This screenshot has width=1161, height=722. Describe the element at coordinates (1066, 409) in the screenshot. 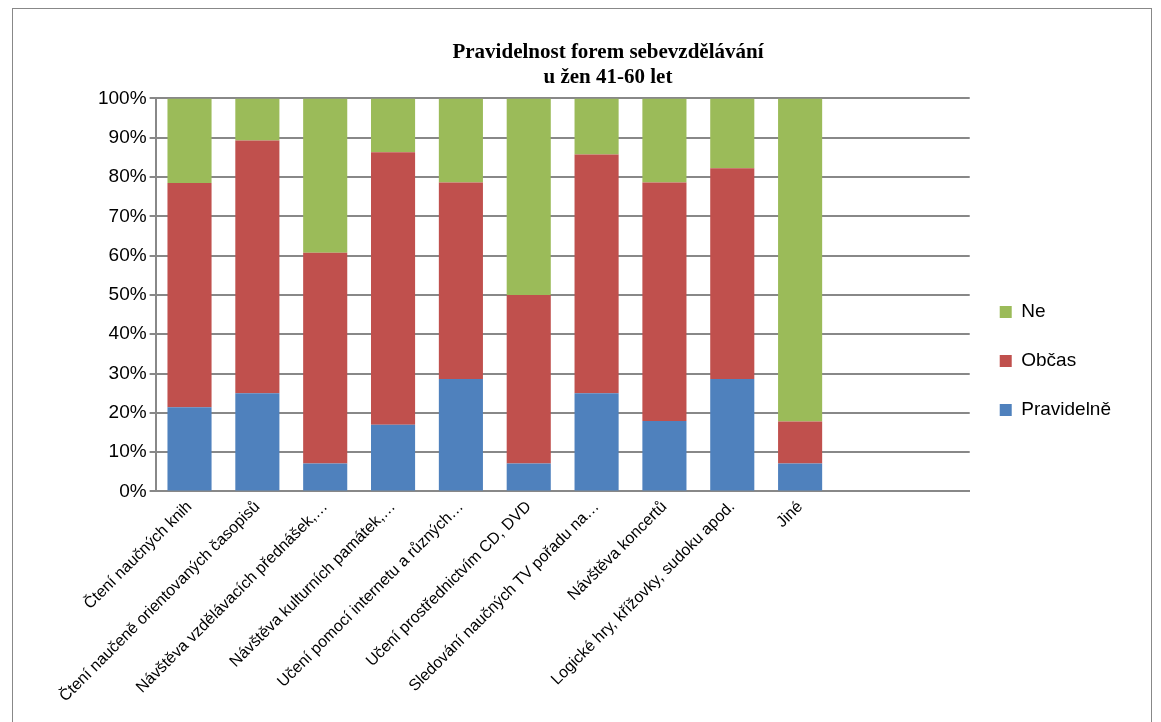

I see `legend-label: Pravidelně` at that location.